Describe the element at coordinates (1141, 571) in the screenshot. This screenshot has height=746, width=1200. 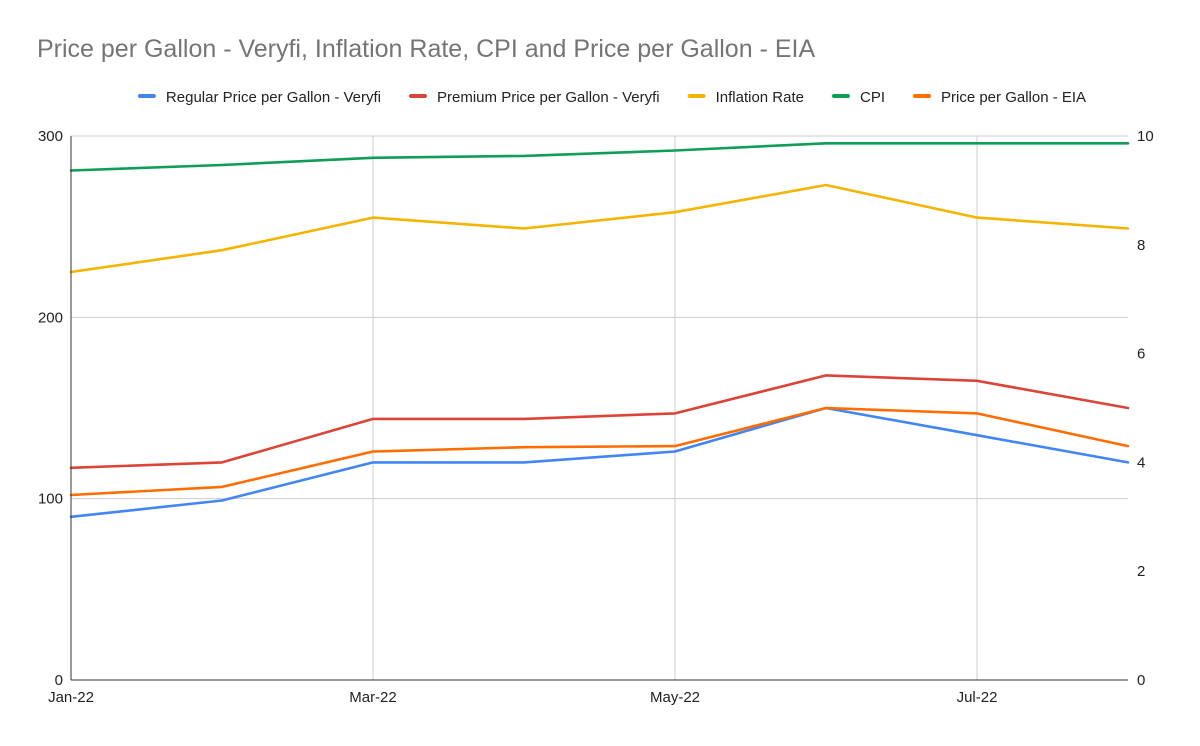
I see `y-right-tick-label: 2` at that location.